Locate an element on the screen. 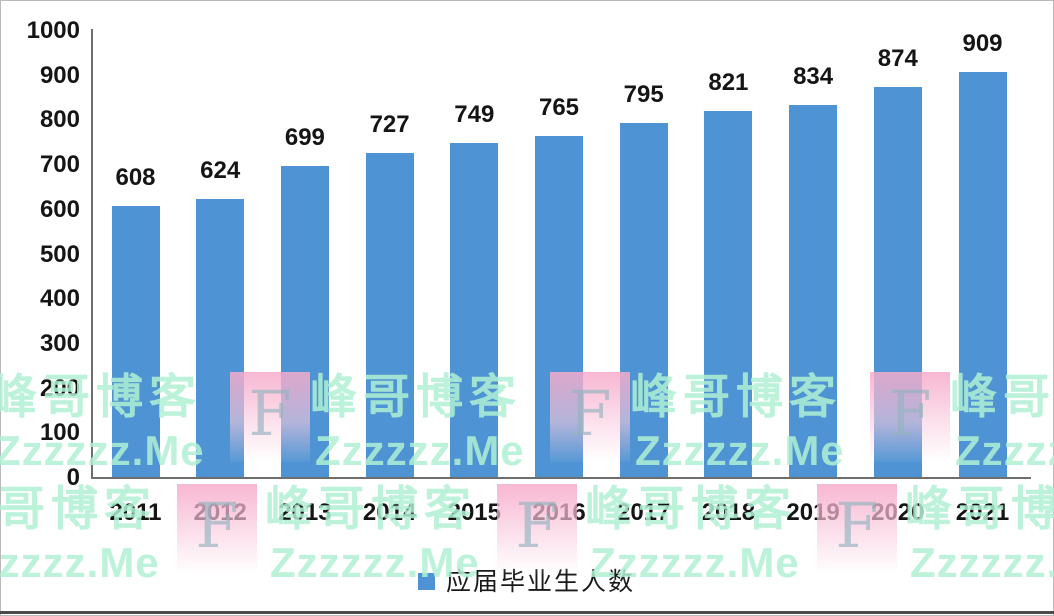  x-tick-2013: 2013 is located at coordinates (305, 512).